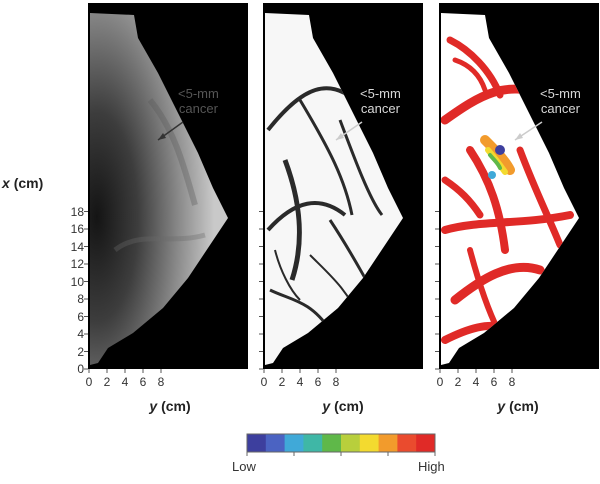 The width and height of the screenshot is (600, 484). What do you see at coordinates (80, 316) in the screenshot?
I see `y-tick-label: 6` at bounding box center [80, 316].